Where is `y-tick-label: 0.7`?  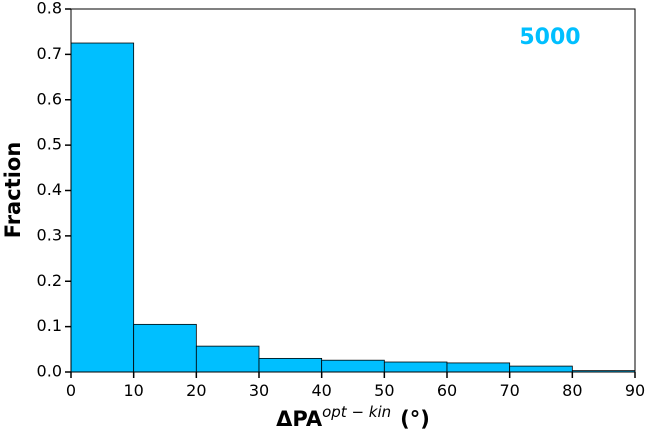
y-tick-label: 0.7 is located at coordinates (49, 53).